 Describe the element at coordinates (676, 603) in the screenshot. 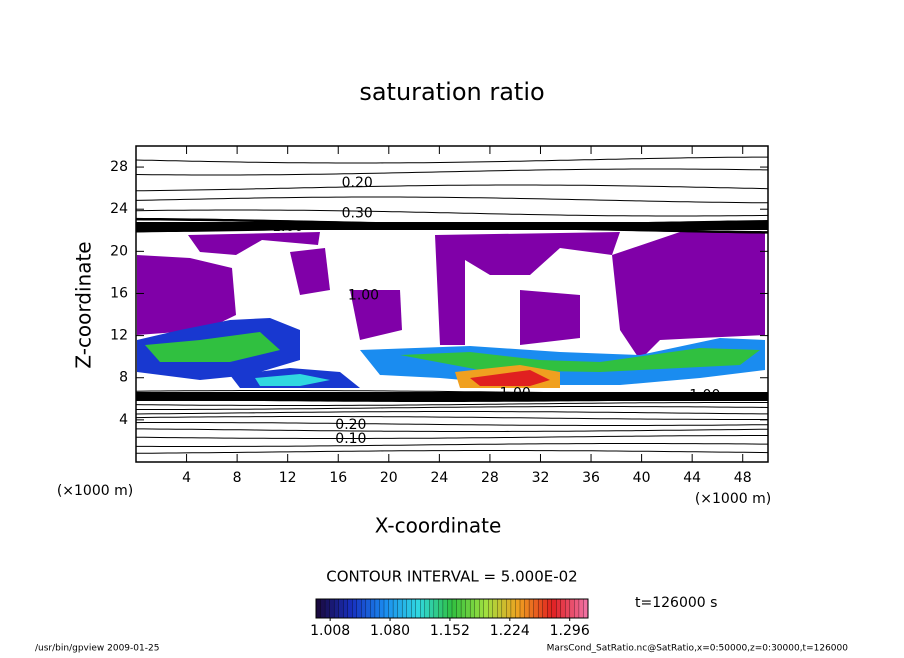

I see `time-label: t=126000 s` at that location.